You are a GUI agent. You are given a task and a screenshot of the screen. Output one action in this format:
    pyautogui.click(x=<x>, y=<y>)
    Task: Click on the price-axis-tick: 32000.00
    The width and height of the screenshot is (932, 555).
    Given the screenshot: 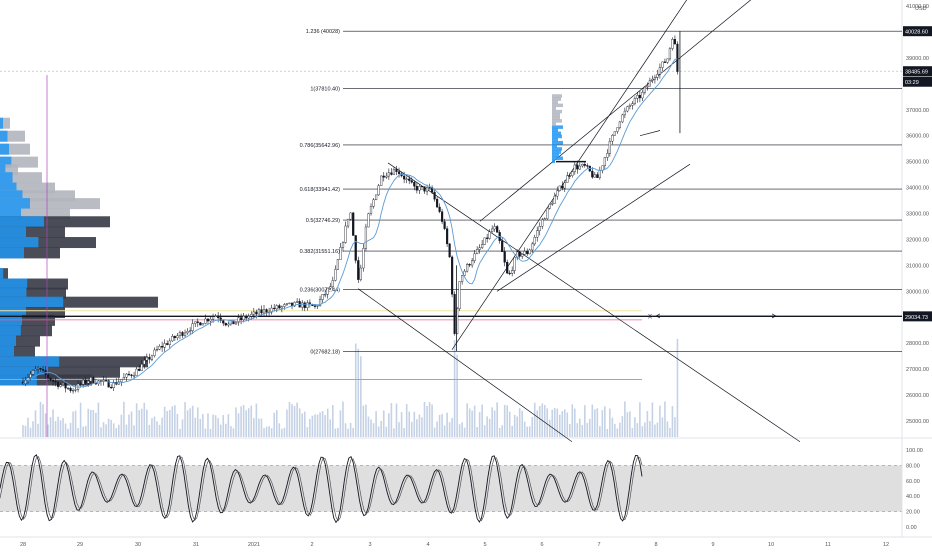 What is the action you would take?
    pyautogui.click(x=917, y=240)
    